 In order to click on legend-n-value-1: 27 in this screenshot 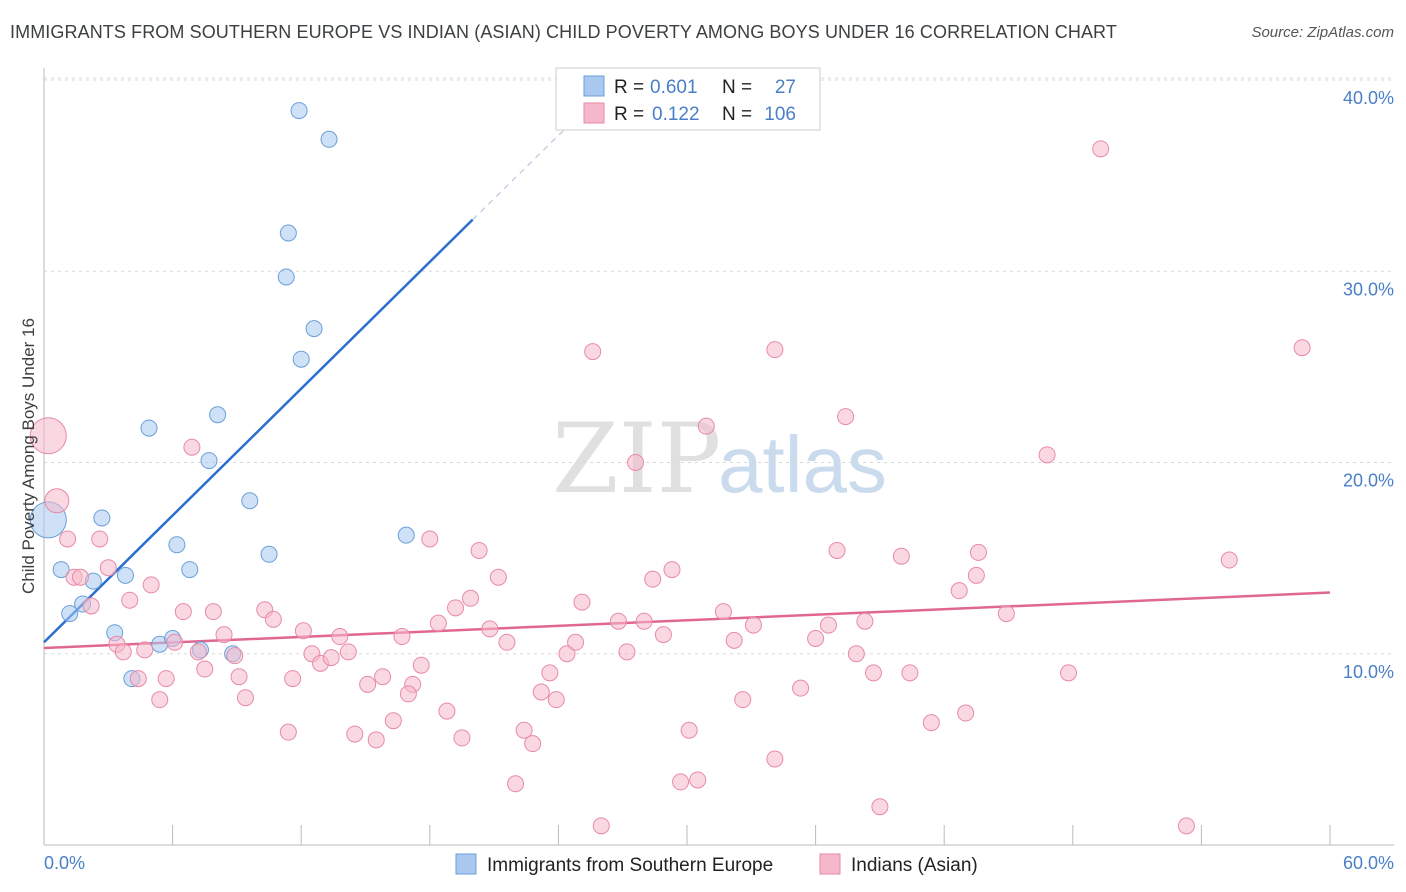, I will do `click(785, 87)`.